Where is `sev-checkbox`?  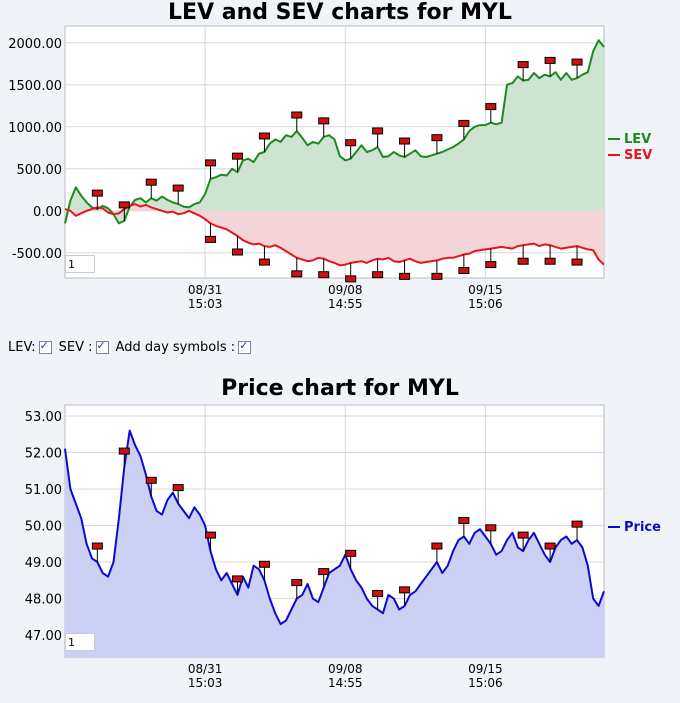 sev-checkbox is located at coordinates (102, 346).